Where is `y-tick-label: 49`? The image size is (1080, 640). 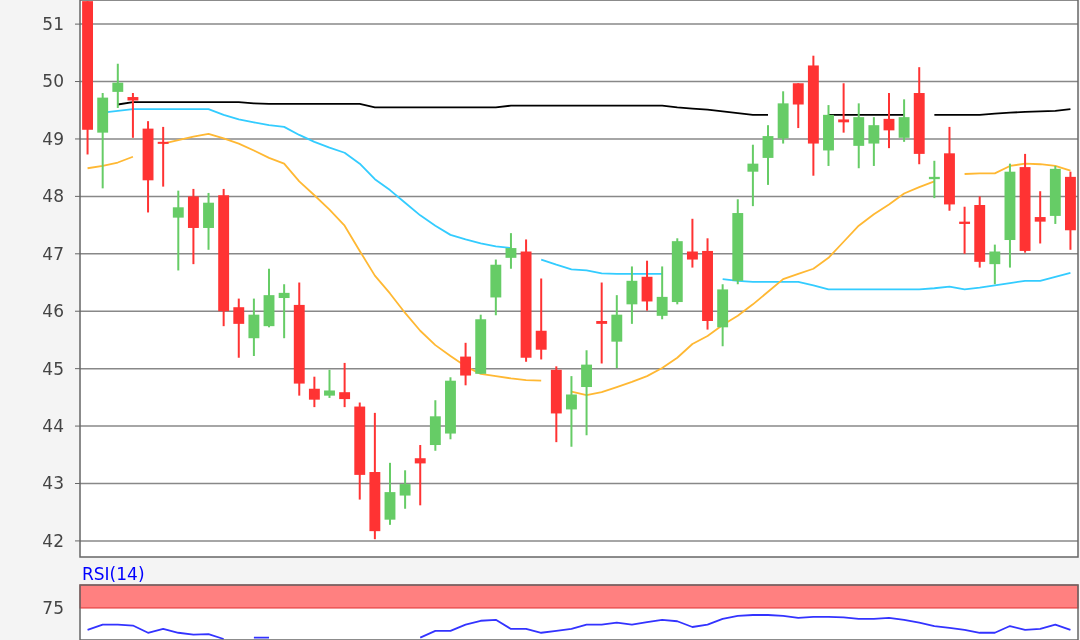
y-tick-label: 49 is located at coordinates (53, 138).